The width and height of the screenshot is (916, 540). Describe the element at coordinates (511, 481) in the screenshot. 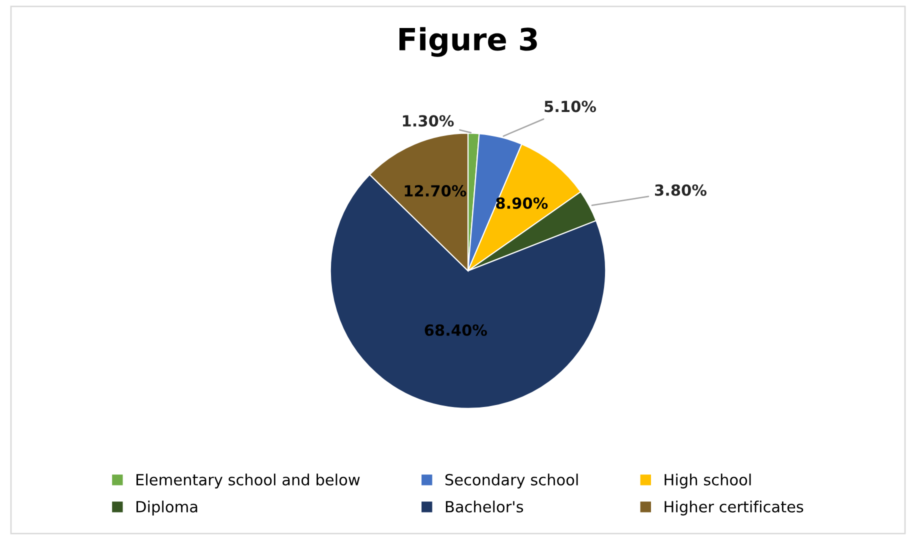

I see `legend-label: Secondary school` at that location.